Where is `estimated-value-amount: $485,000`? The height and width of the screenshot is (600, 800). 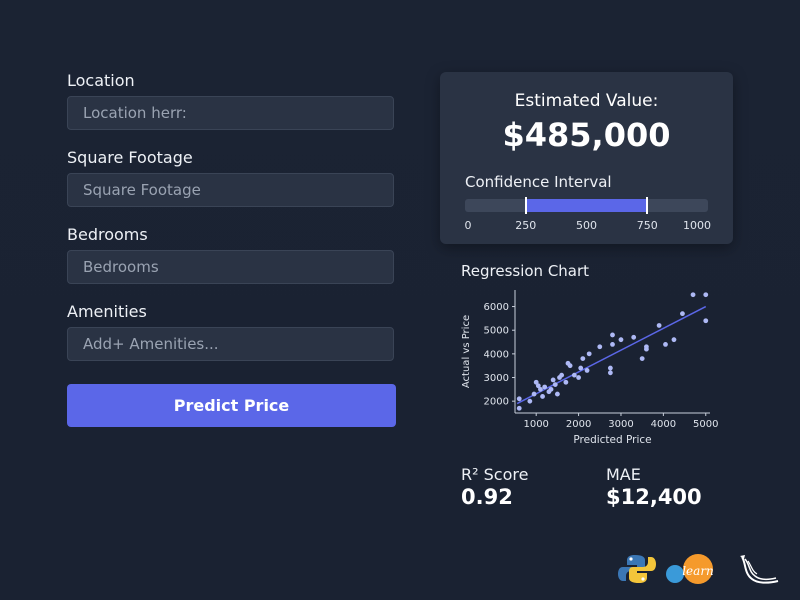
estimated-value-amount: $485,000 is located at coordinates (586, 135).